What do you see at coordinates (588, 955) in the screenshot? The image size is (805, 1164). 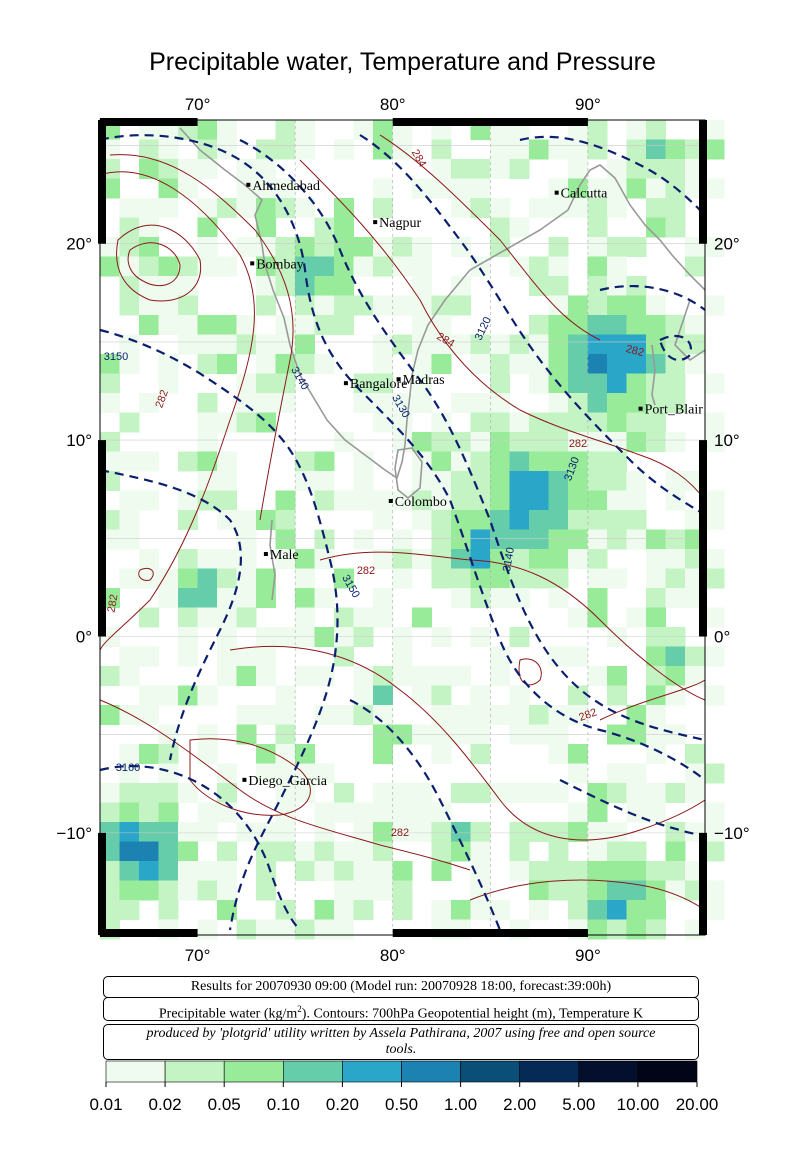 I see `lon-label-bottom: 90°` at bounding box center [588, 955].